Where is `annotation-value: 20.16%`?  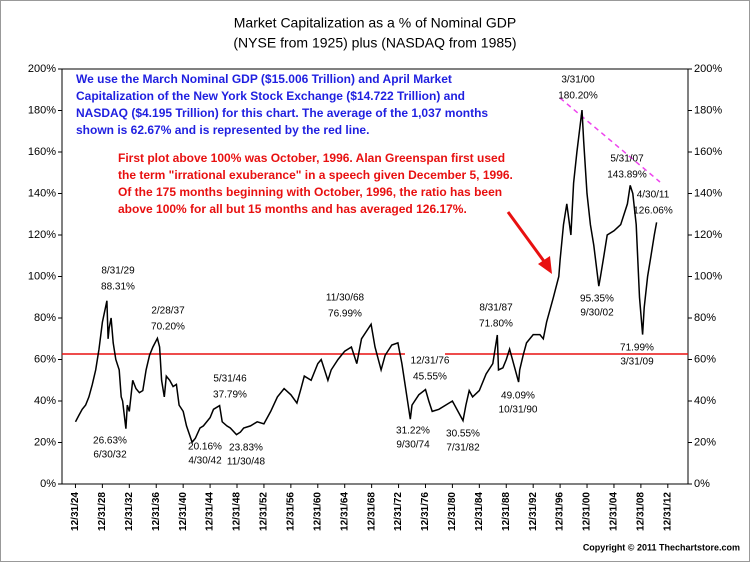 annotation-value: 20.16% is located at coordinates (205, 447).